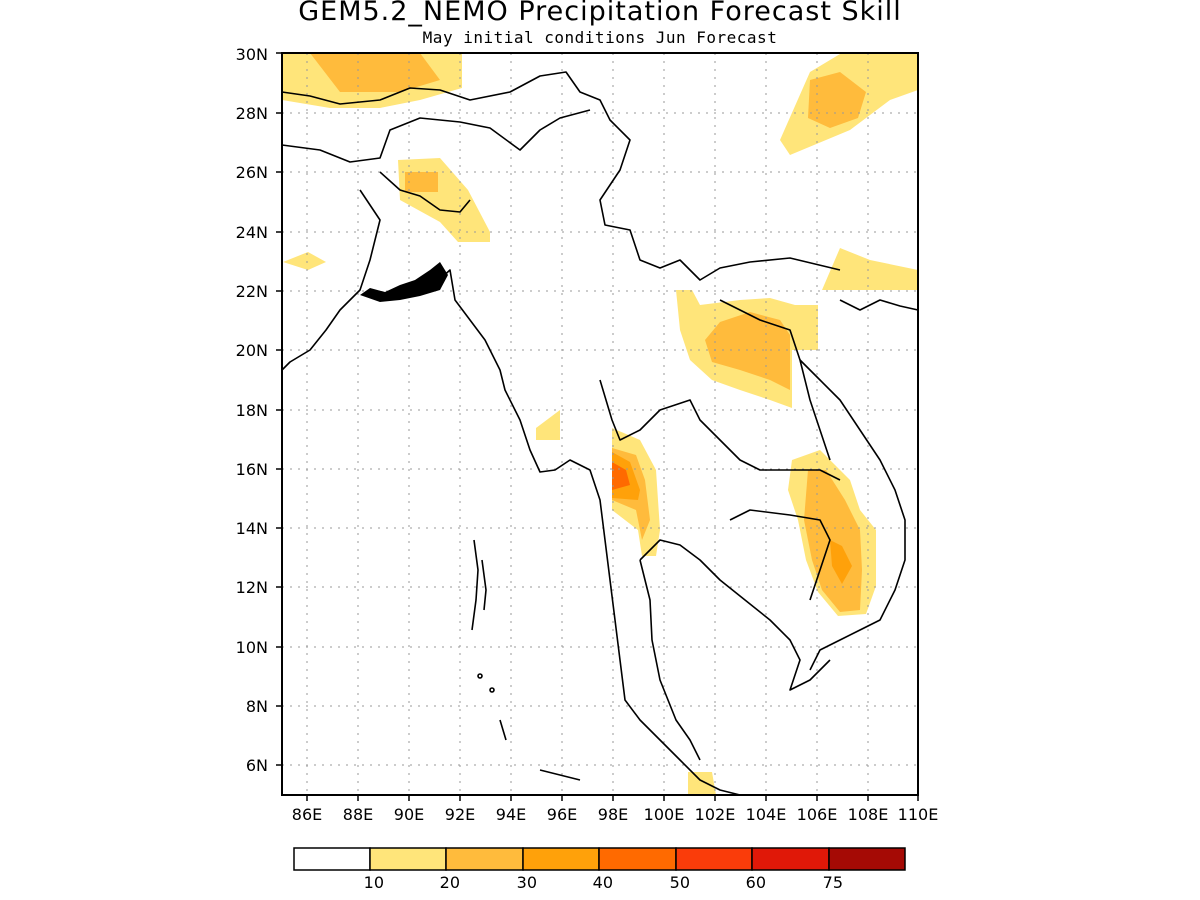 The height and width of the screenshot is (900, 1200). What do you see at coordinates (252, 469) in the screenshot?
I see `lat-label: 16N` at bounding box center [252, 469].